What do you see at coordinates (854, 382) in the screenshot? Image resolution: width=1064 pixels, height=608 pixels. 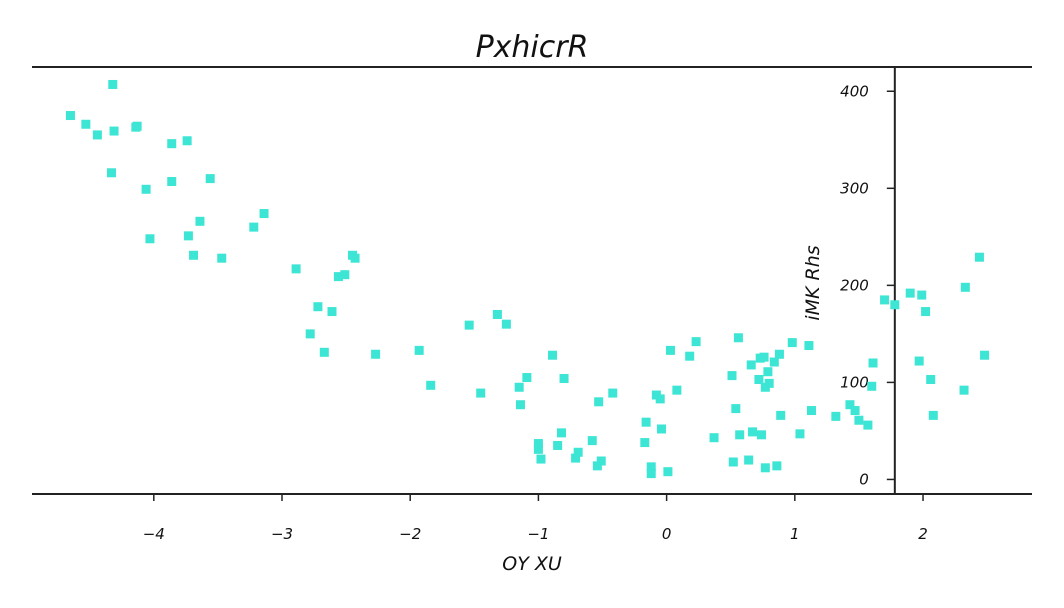 I see `y-tick-label: 100` at bounding box center [854, 382].